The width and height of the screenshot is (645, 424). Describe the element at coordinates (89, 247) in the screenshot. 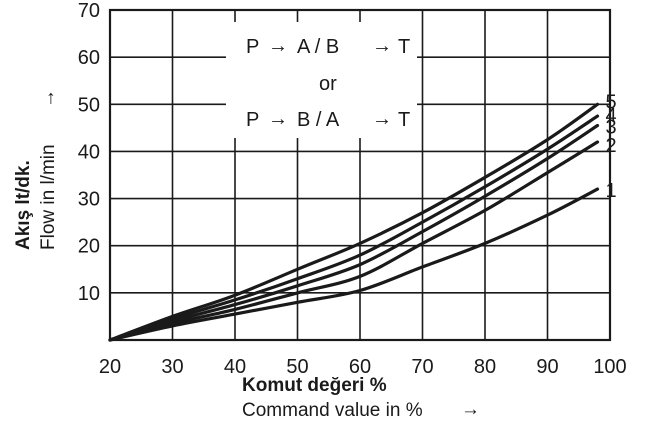

I see `y-tick-label: 20` at that location.